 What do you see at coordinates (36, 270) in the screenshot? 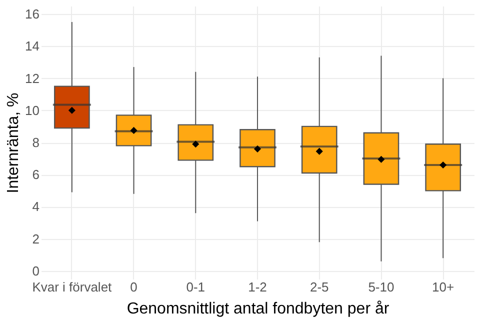
I see `y-tick-label: 0` at bounding box center [36, 270].